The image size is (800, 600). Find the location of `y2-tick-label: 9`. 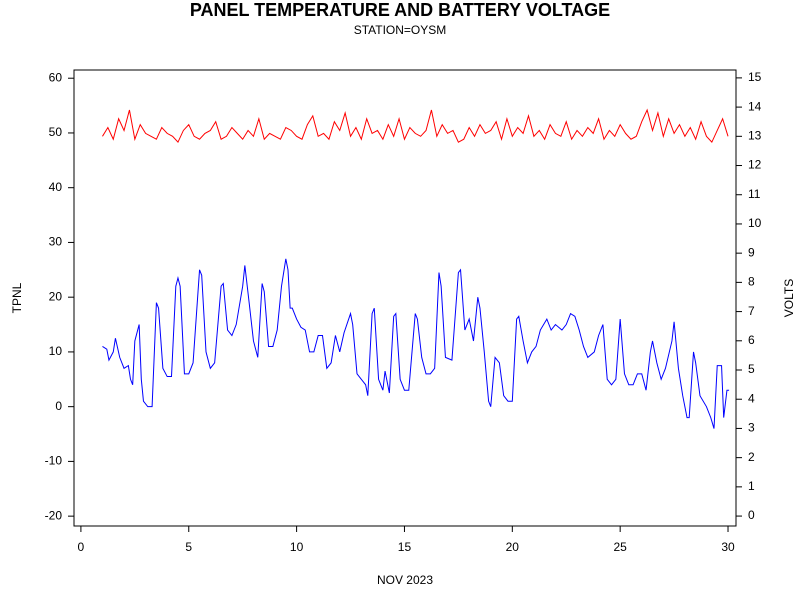

y2-tick-label: 9 is located at coordinates (751, 252).